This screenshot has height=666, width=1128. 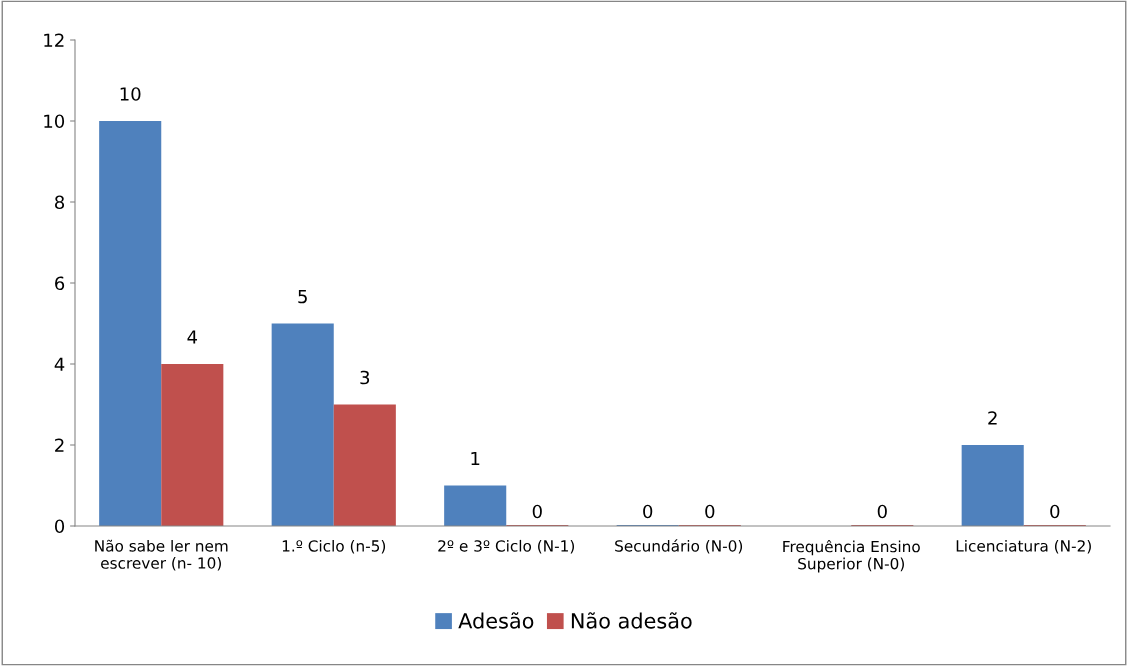 I want to click on data-label: 1, so click(x=475, y=458).